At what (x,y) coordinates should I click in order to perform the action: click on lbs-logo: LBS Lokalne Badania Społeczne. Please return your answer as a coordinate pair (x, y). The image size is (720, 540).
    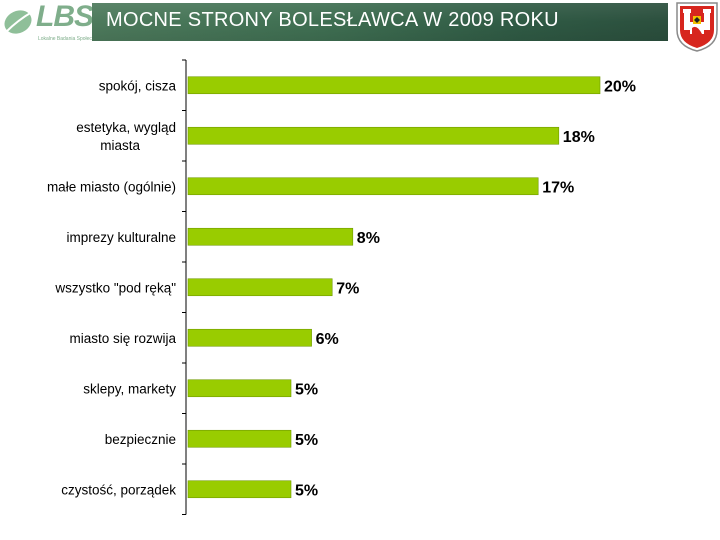
    Looking at the image, I should click on (51, 22).